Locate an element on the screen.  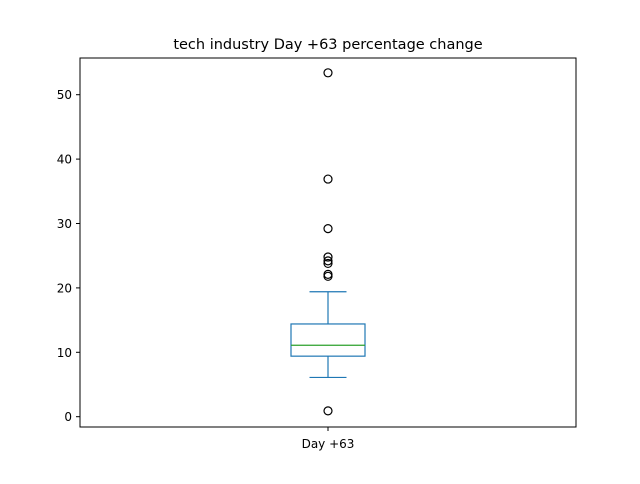
x-tick-label: Day +63 is located at coordinates (328, 444).